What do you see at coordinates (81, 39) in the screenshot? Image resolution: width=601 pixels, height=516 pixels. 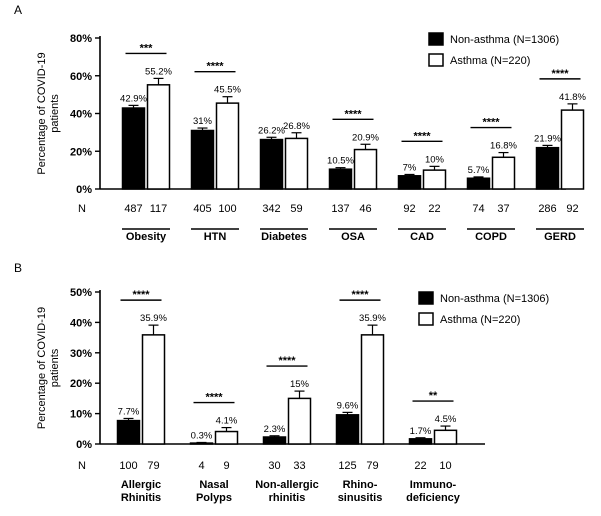 I see `y-tick-label: 80%` at bounding box center [81, 39].